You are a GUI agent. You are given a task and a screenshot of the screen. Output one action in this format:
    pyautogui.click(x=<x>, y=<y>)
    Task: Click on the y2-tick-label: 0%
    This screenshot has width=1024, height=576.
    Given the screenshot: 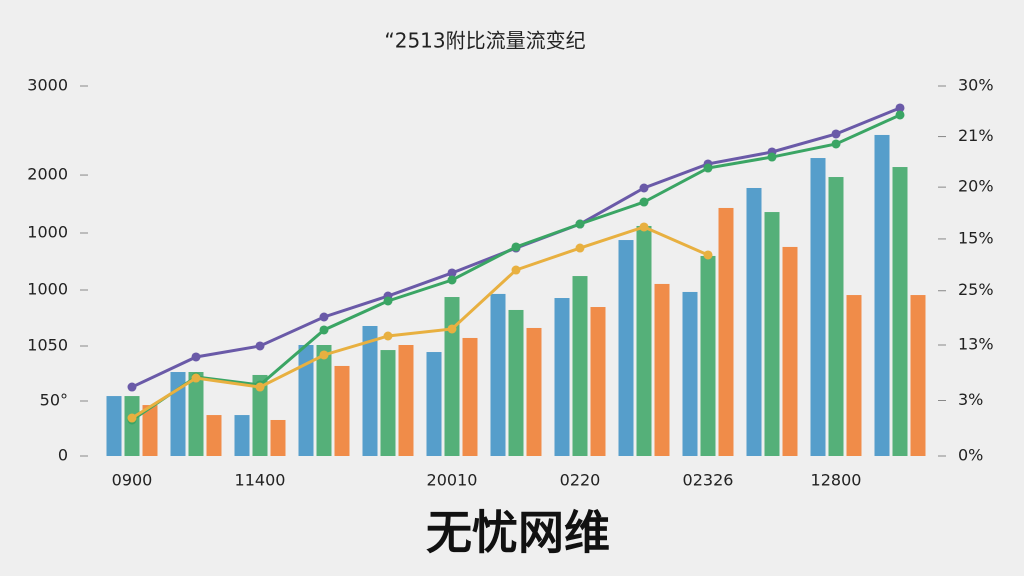 What is the action you would take?
    pyautogui.click(x=970, y=455)
    